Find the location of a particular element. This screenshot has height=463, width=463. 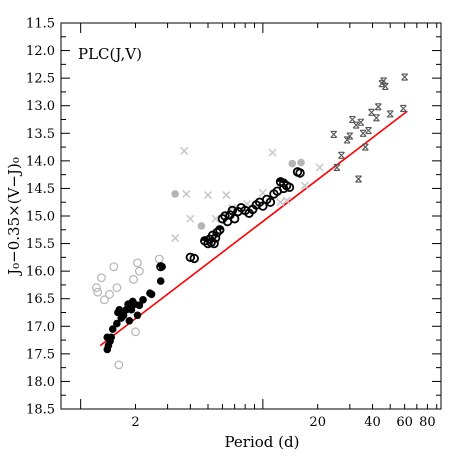

y-tick-label: 14.5 is located at coordinates (40, 189).